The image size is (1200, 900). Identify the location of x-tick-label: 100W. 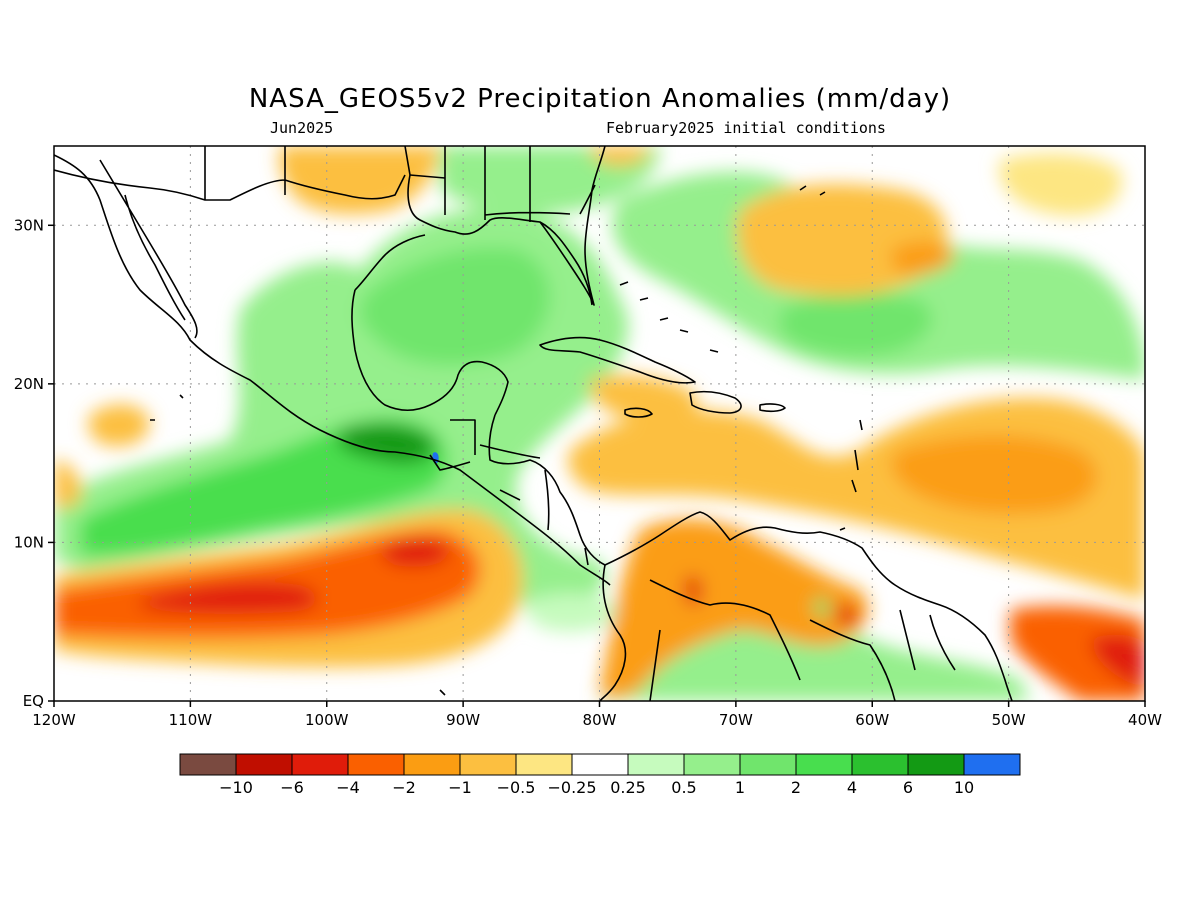
(327, 720).